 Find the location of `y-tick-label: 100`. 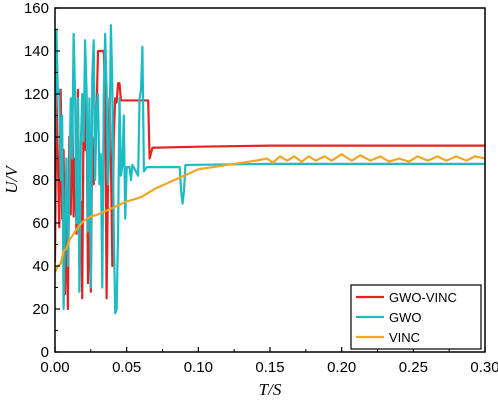

y-tick-label: 100 is located at coordinates (36, 137).